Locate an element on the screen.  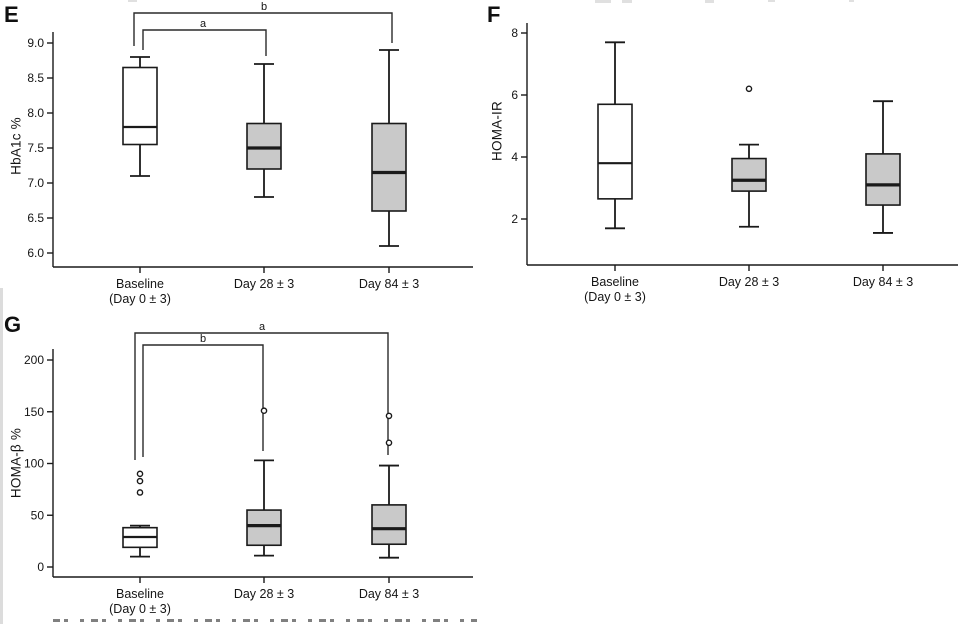
y-tick-label: 6.0 is located at coordinates (35, 253).